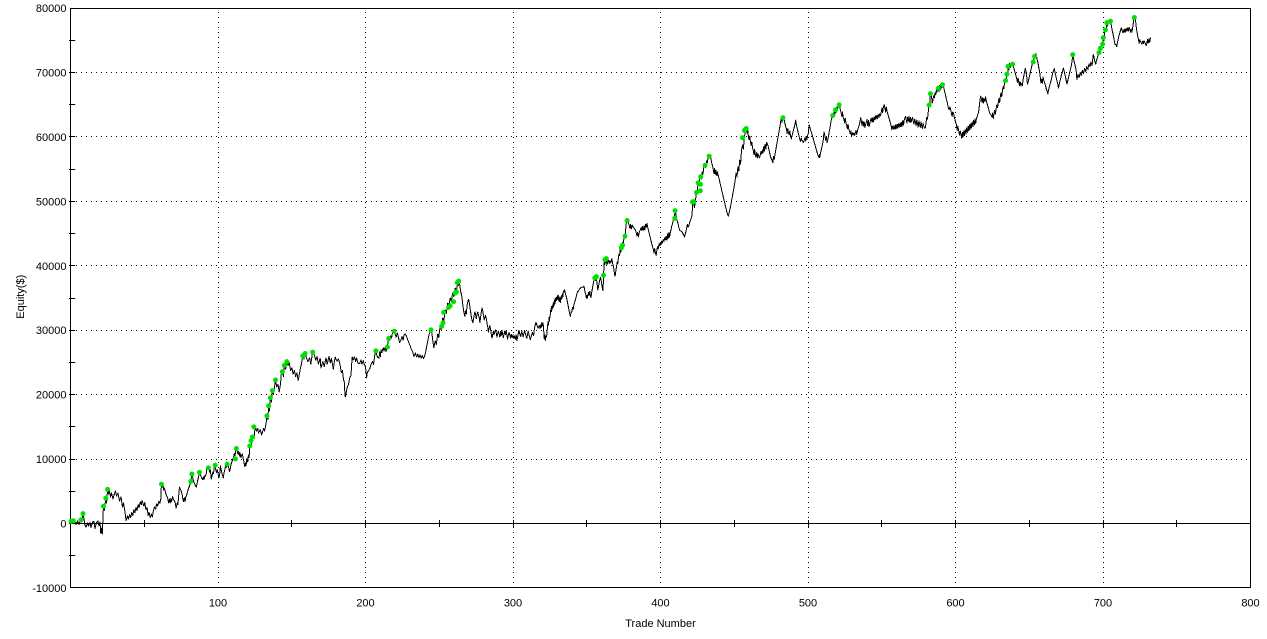 The image size is (1267, 639). I want to click on svg-text: Trade Number, so click(660, 624).